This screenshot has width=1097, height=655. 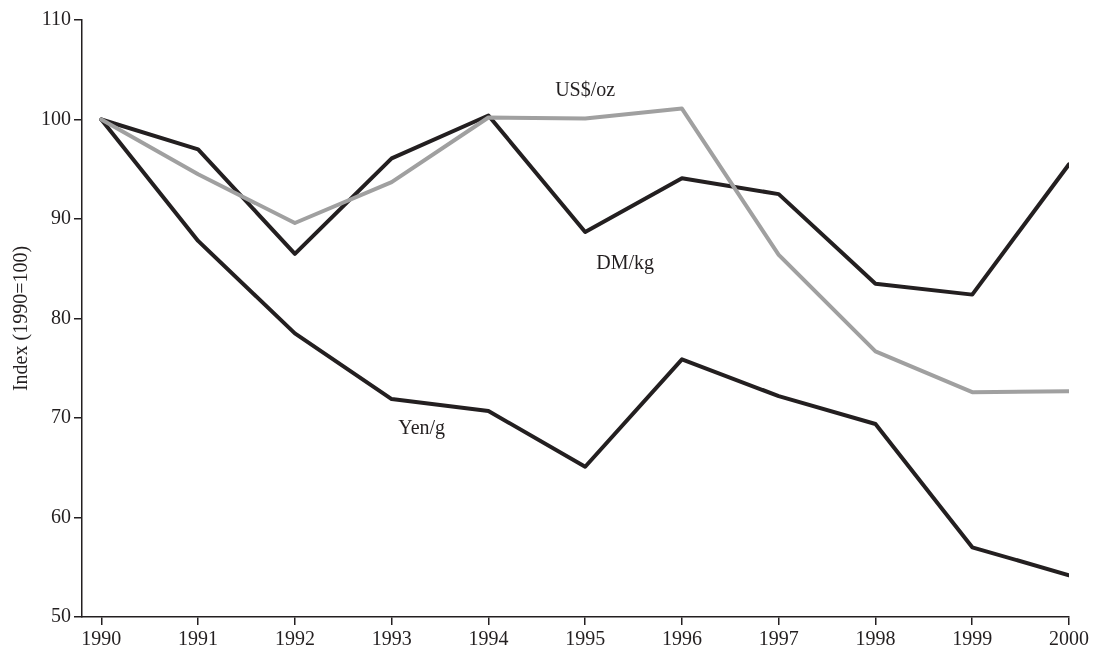 What do you see at coordinates (61, 217) in the screenshot?
I see `y-tick-label: 90` at bounding box center [61, 217].